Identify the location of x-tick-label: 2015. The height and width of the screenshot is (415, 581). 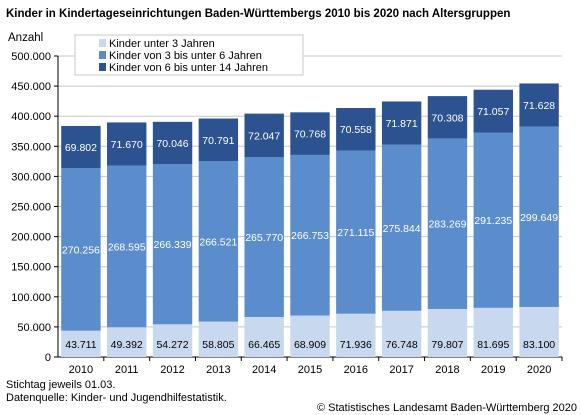
(310, 370).